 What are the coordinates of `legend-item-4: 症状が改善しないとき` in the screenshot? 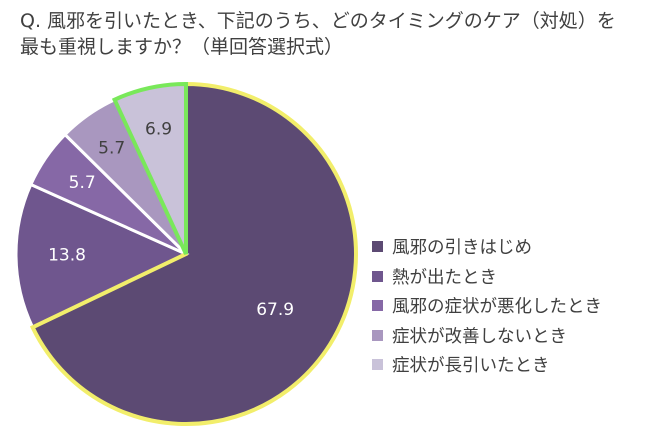 It's located at (487, 336).